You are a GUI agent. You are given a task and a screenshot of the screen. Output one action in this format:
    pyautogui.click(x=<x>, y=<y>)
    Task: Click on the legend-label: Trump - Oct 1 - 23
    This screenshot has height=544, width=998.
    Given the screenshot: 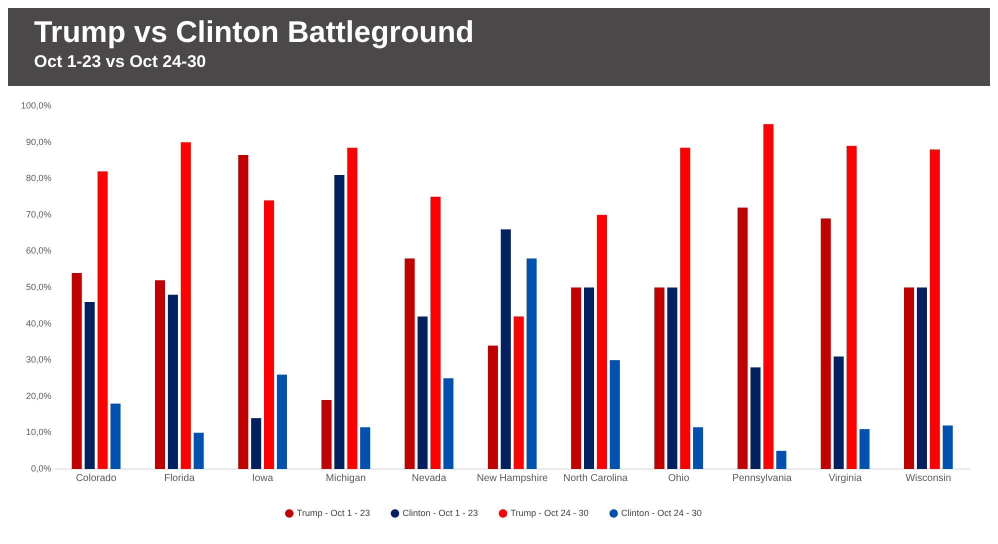 What is the action you would take?
    pyautogui.click(x=333, y=513)
    